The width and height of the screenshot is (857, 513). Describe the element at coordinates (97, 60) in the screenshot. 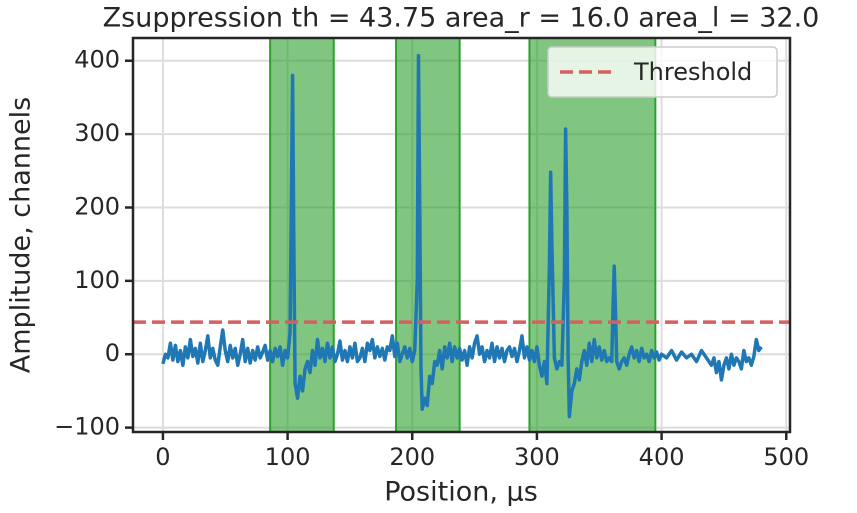

I see `y-tick-label: 400` at that location.